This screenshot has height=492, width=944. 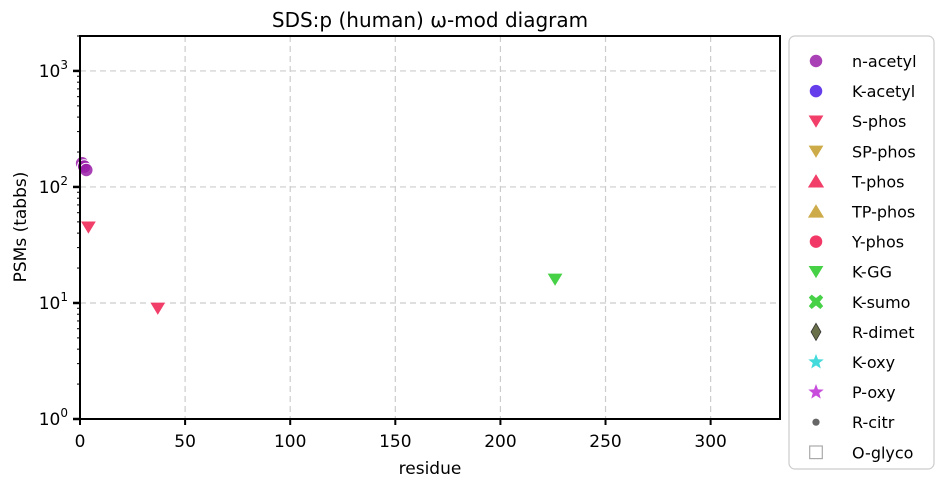 I want to click on legend-label: O-glyco, so click(x=882, y=452).